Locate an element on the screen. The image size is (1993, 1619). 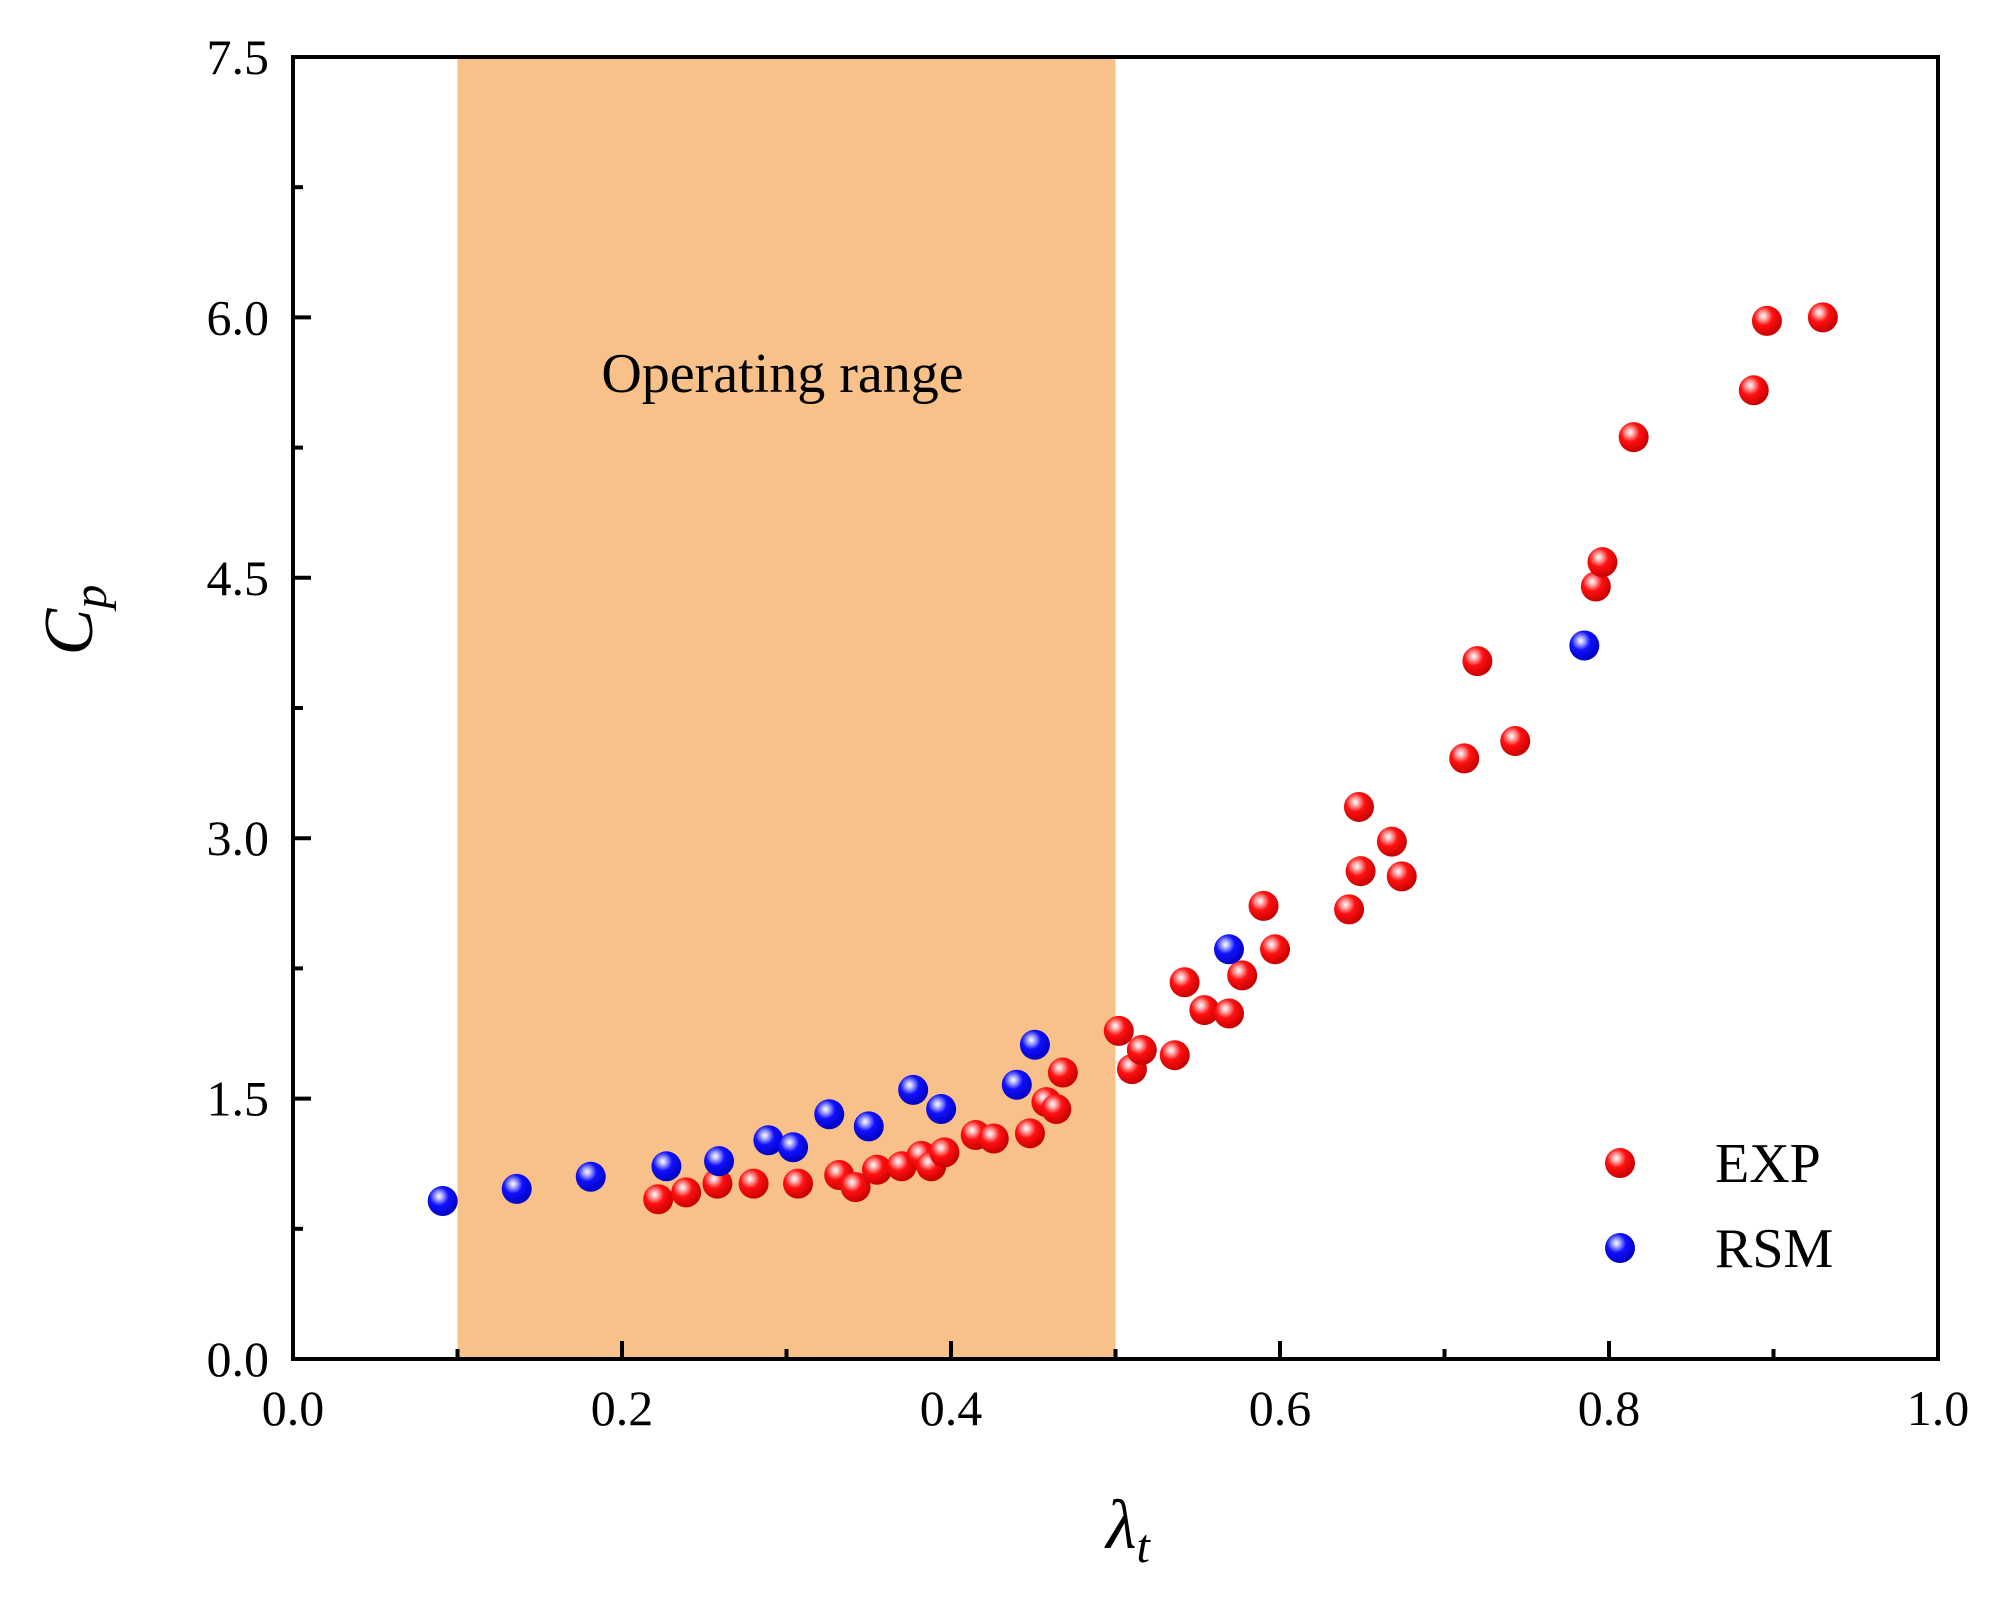
x-tick-label: 0.0 is located at coordinates (293, 1408).